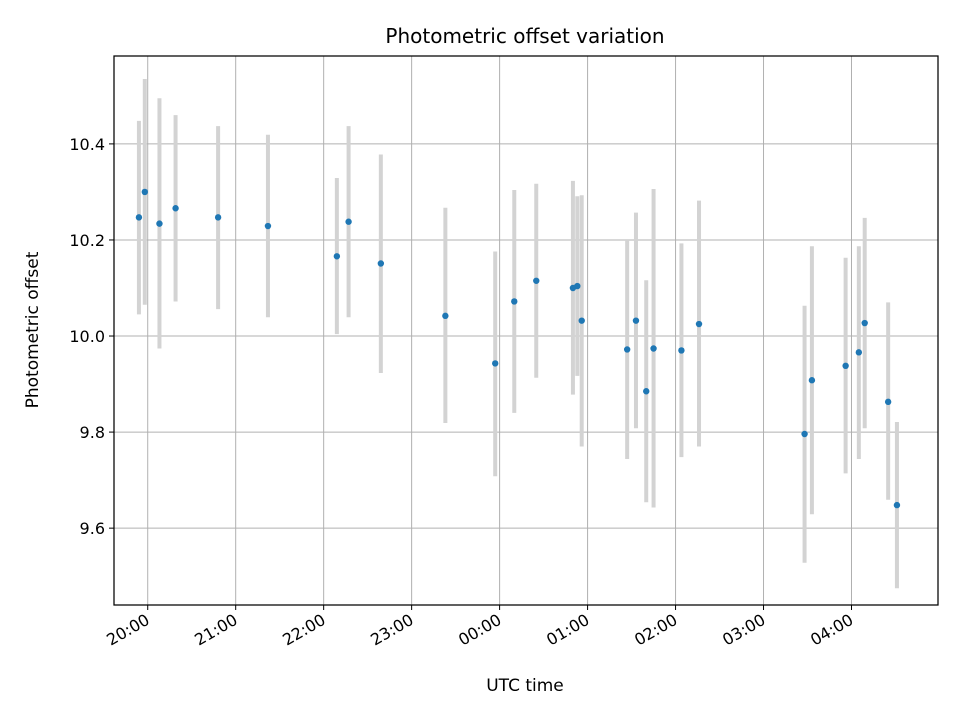 Image resolution: width=960 pixels, height=720 pixels. I want to click on x-tick-label: 03:00, so click(743, 630).